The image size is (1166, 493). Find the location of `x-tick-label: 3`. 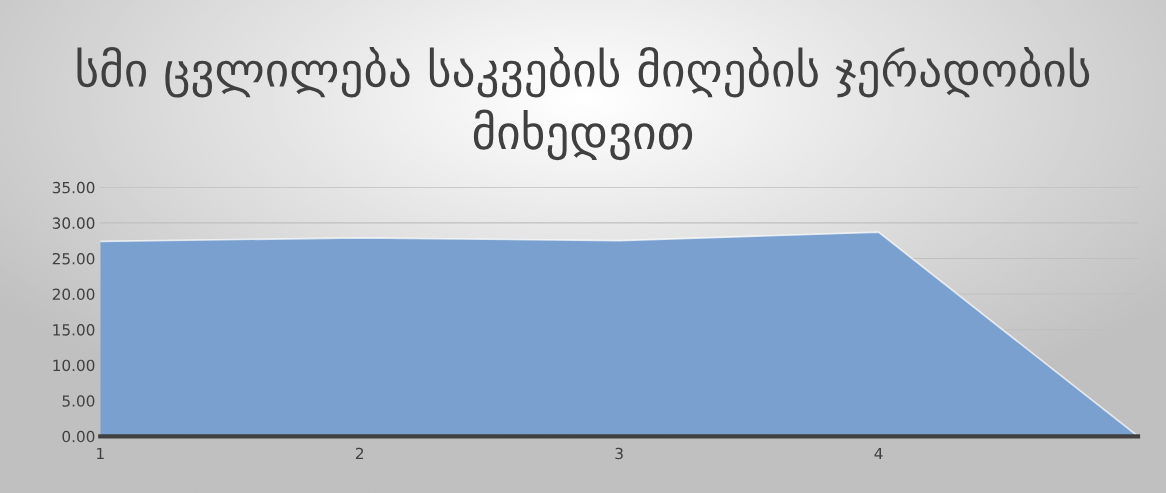

x-tick-label: 3 is located at coordinates (619, 453).